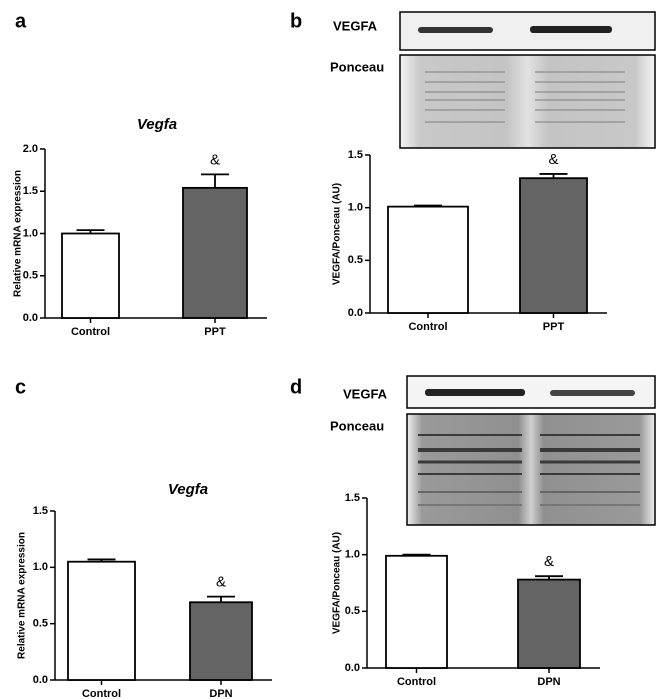  Describe the element at coordinates (30, 149) in the screenshot. I see `y-tick-label: 2.0` at that location.